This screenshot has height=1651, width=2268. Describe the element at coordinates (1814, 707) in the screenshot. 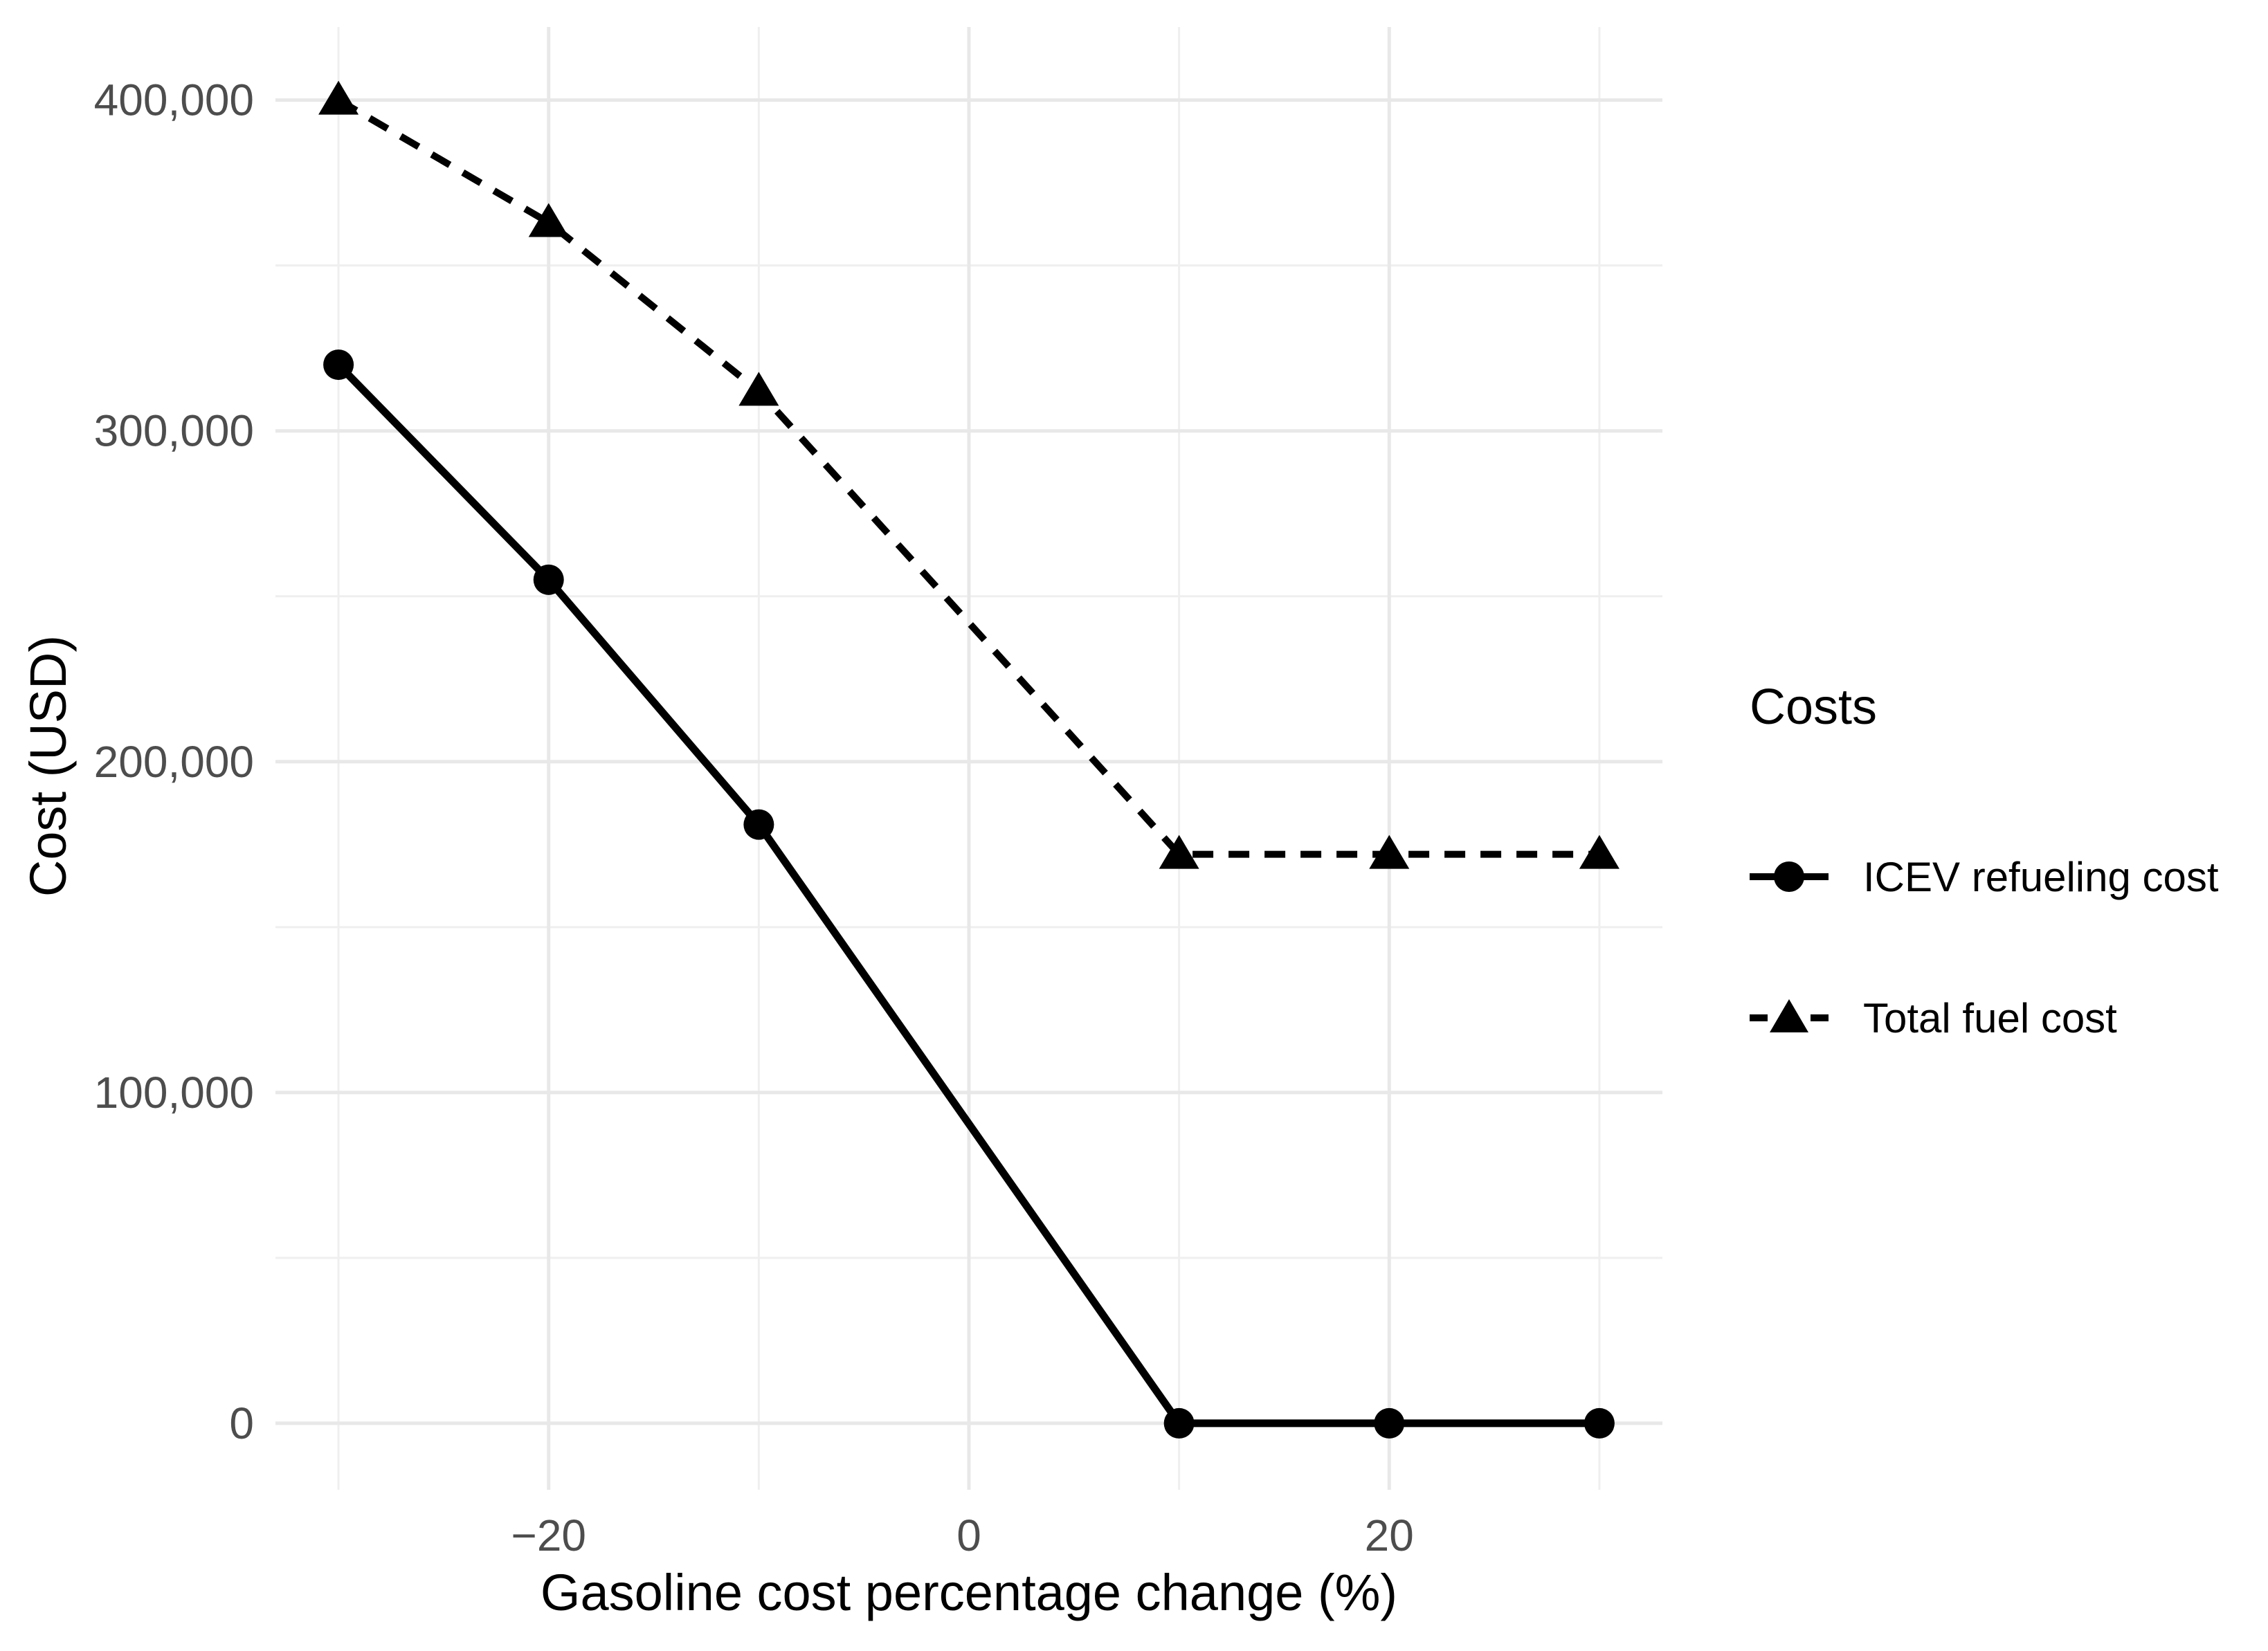

I see `legend-title: Costs` at that location.